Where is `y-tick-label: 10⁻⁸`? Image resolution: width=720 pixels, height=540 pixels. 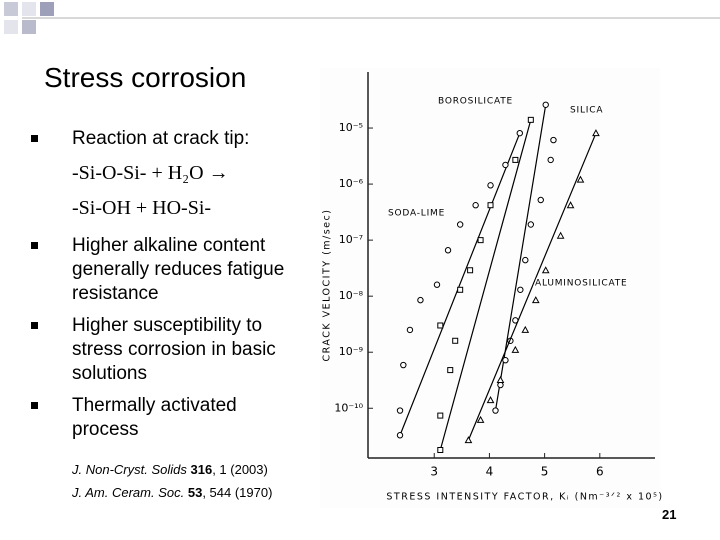
y-tick-label: 10⁻⁸ is located at coordinates (351, 295).